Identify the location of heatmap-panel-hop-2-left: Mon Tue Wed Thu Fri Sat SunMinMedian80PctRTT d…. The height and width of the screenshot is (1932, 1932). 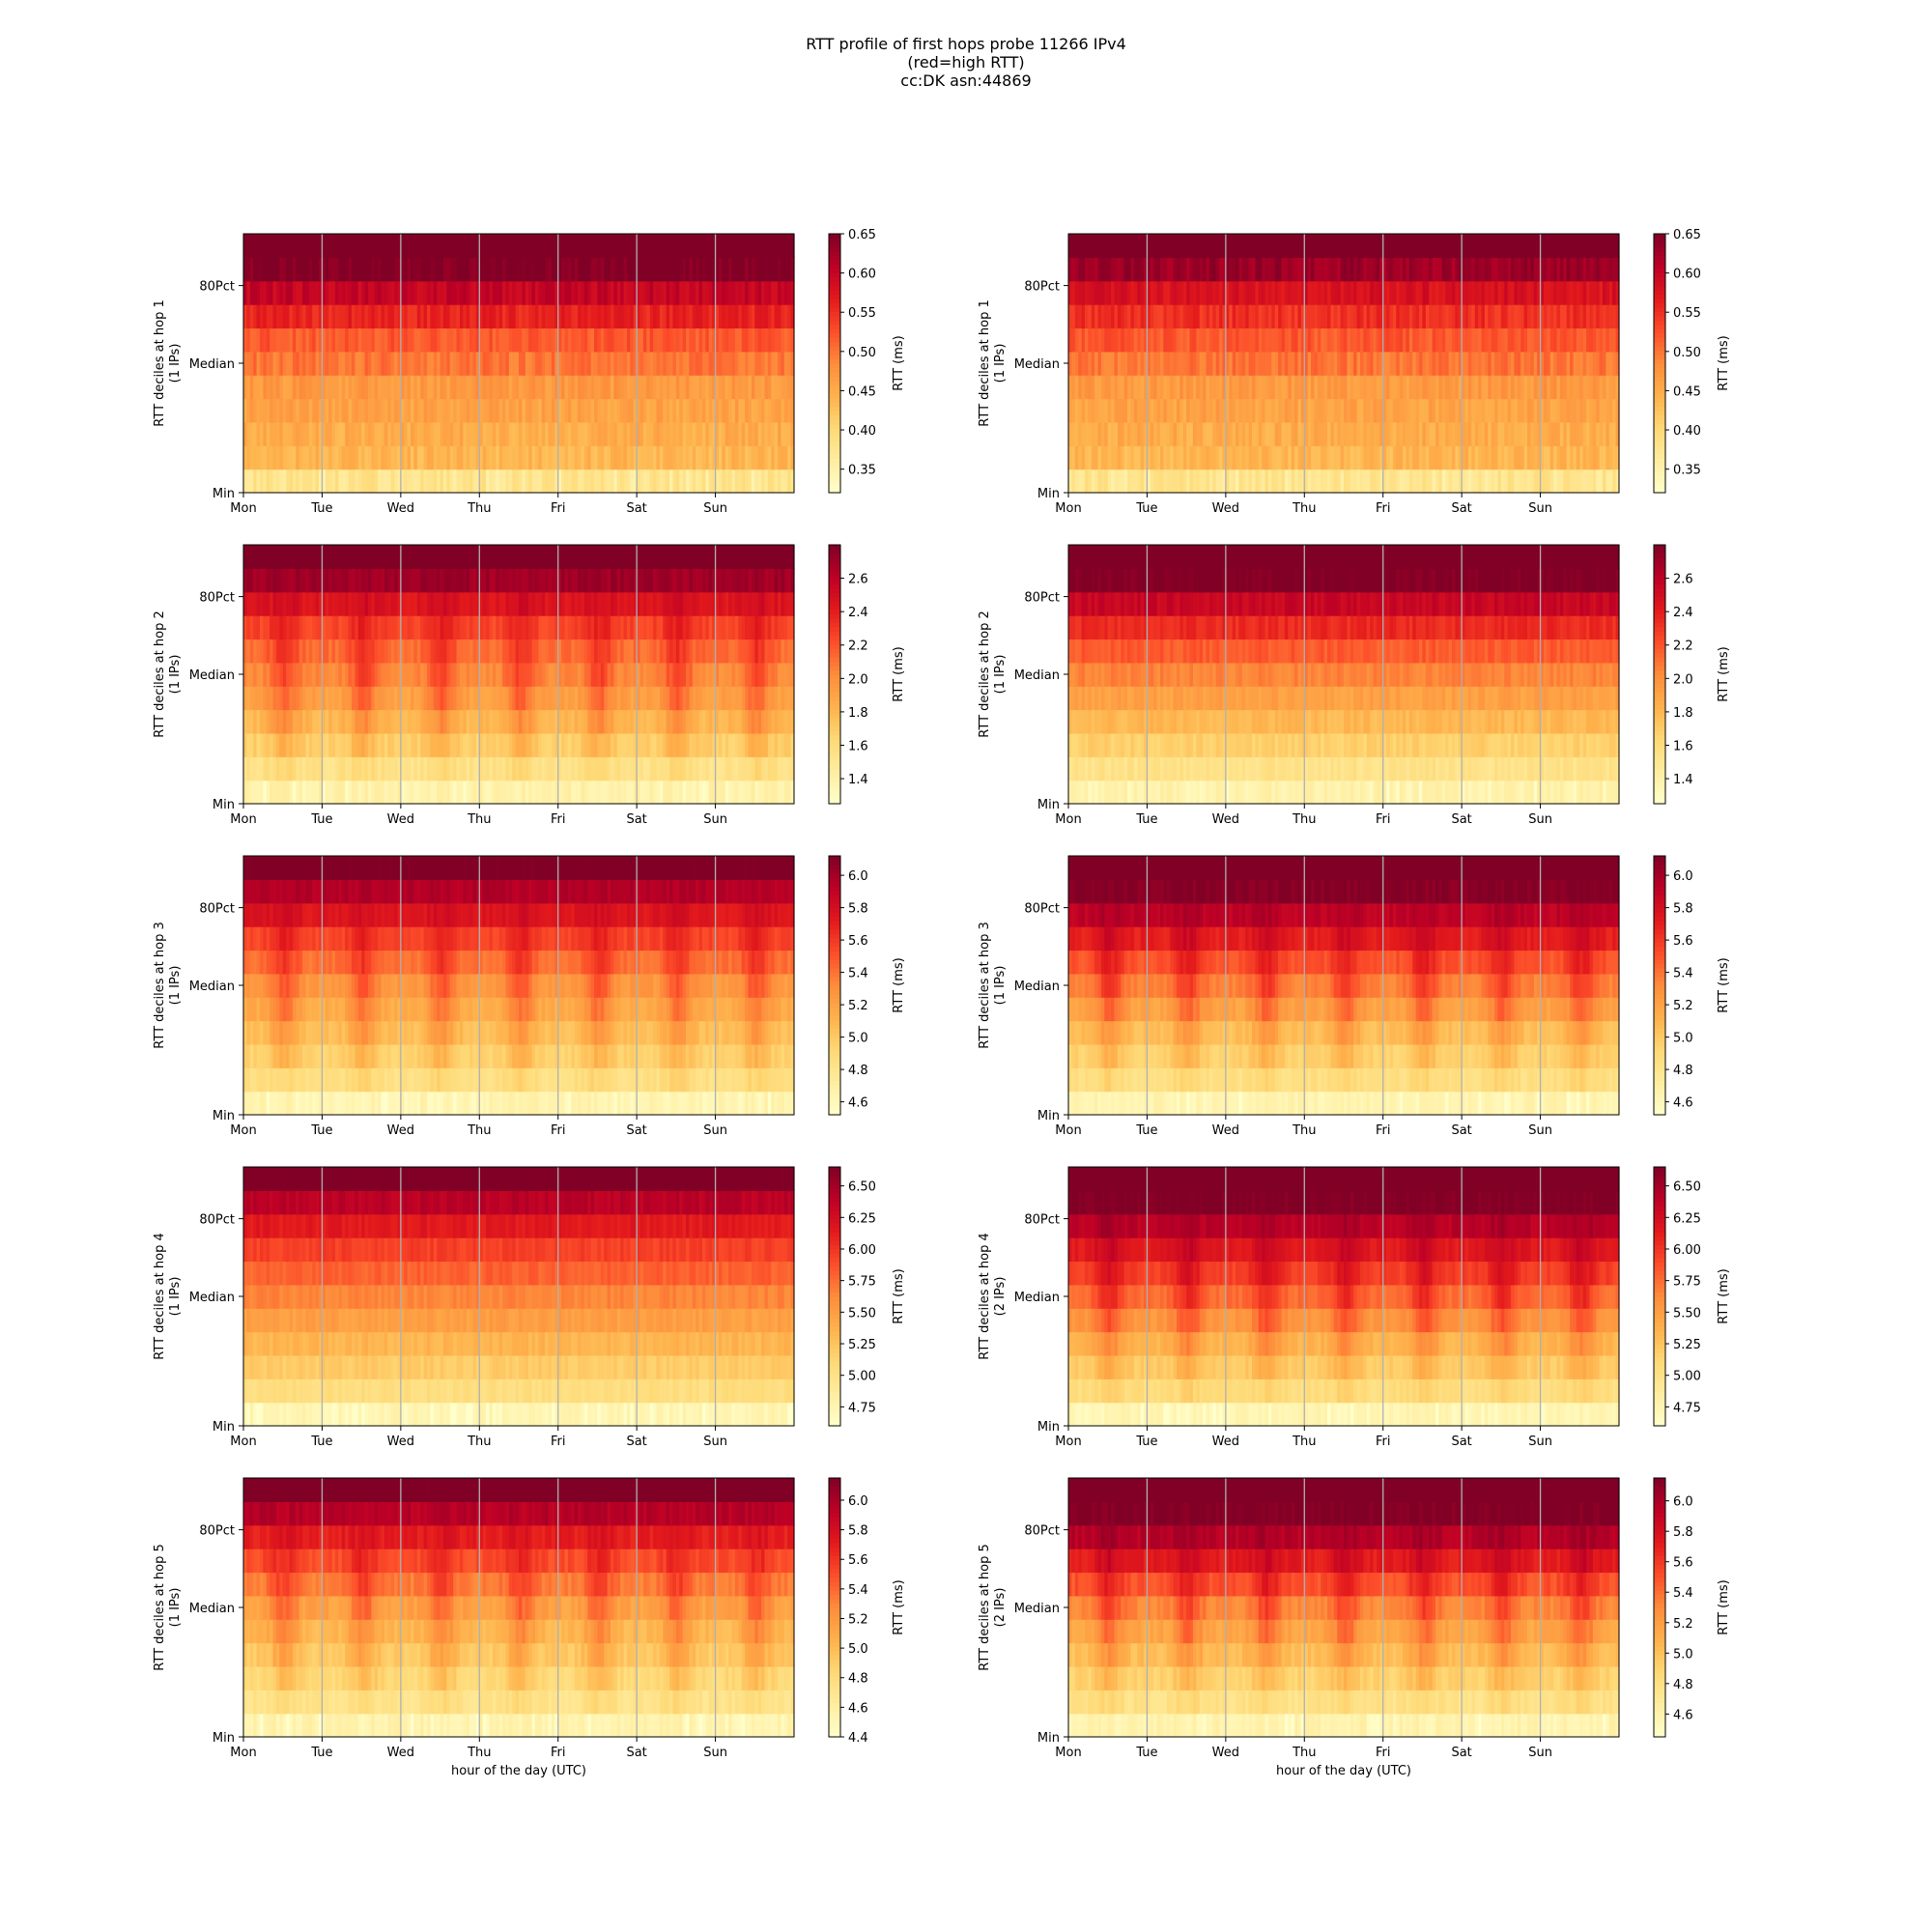
(529, 686).